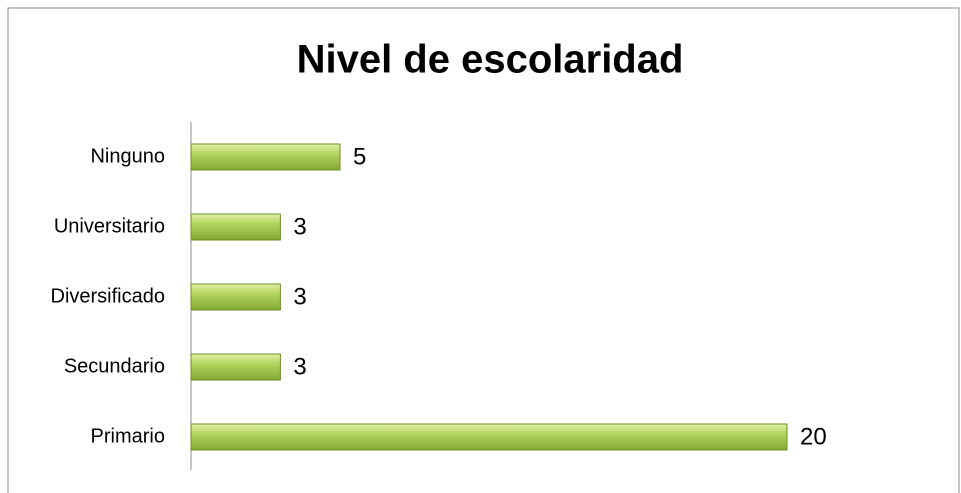 The height and width of the screenshot is (493, 961). I want to click on category-label: Primario, so click(128, 436).